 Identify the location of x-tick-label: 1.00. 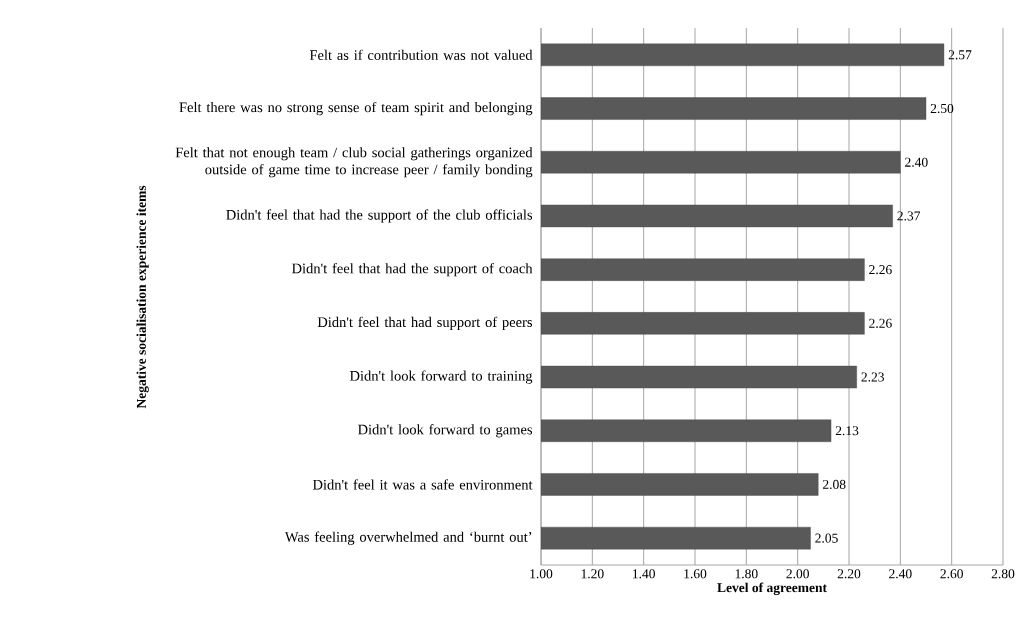
(541, 574).